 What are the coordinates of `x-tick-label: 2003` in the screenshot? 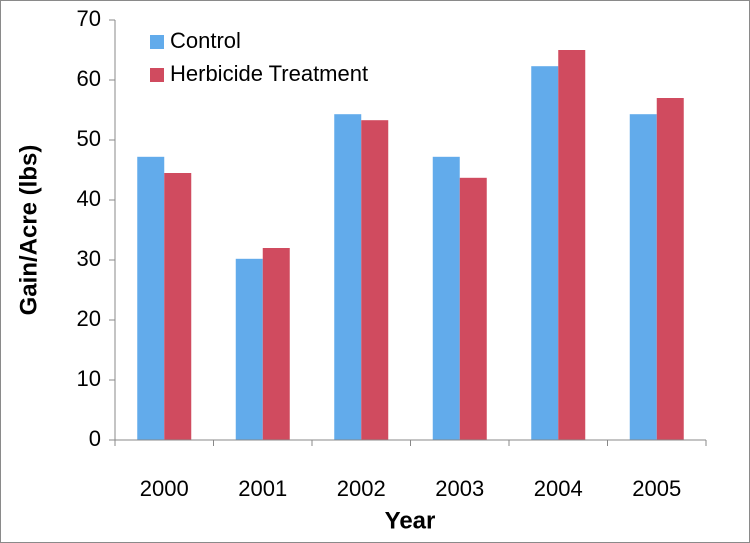 It's located at (459, 488).